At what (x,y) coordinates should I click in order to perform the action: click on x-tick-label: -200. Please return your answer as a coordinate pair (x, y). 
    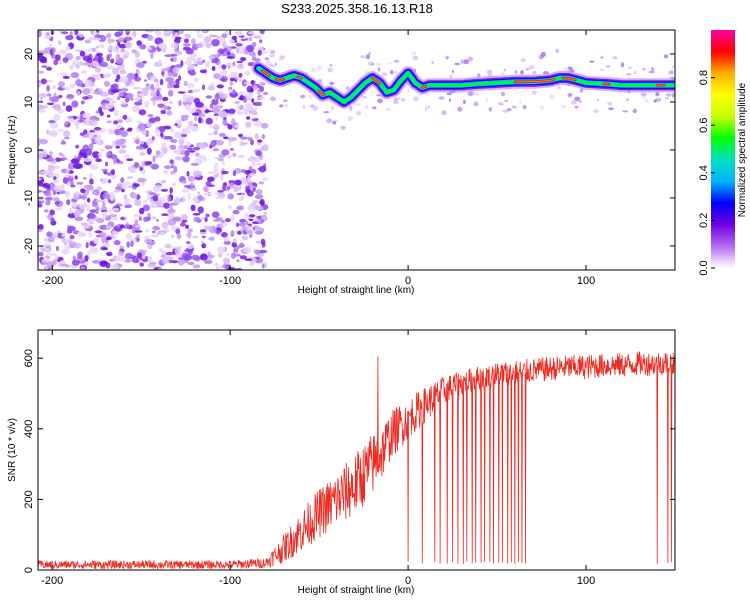
    Looking at the image, I should click on (52, 581).